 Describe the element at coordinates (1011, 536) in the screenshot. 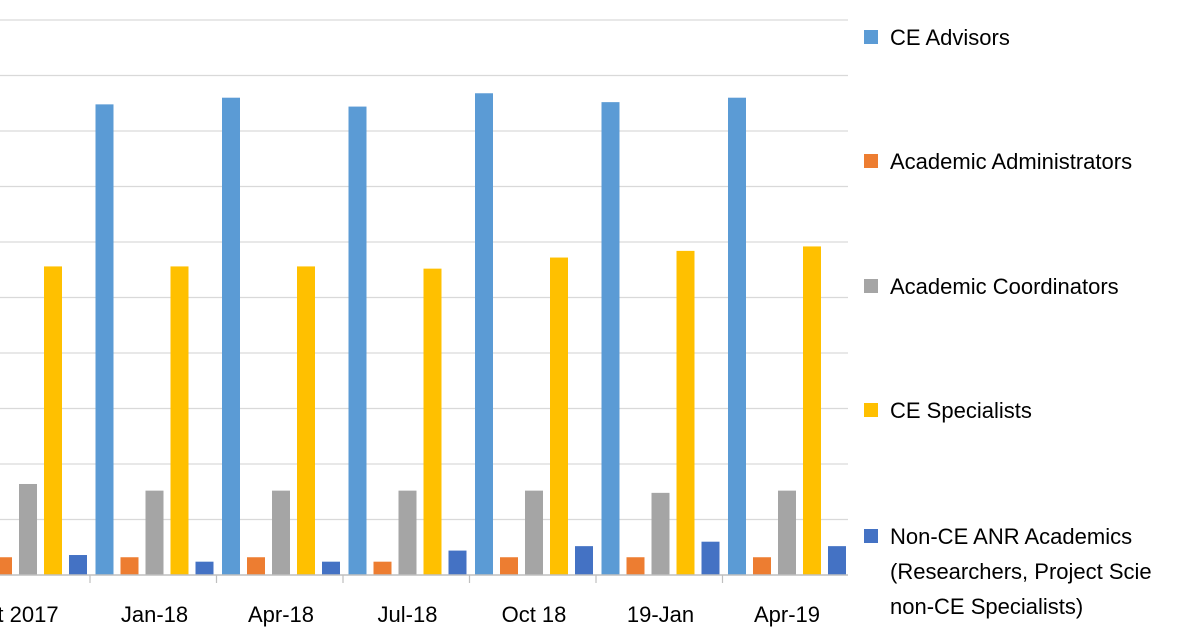

I see `legend-label-5: Non-CE ANR Academics` at that location.